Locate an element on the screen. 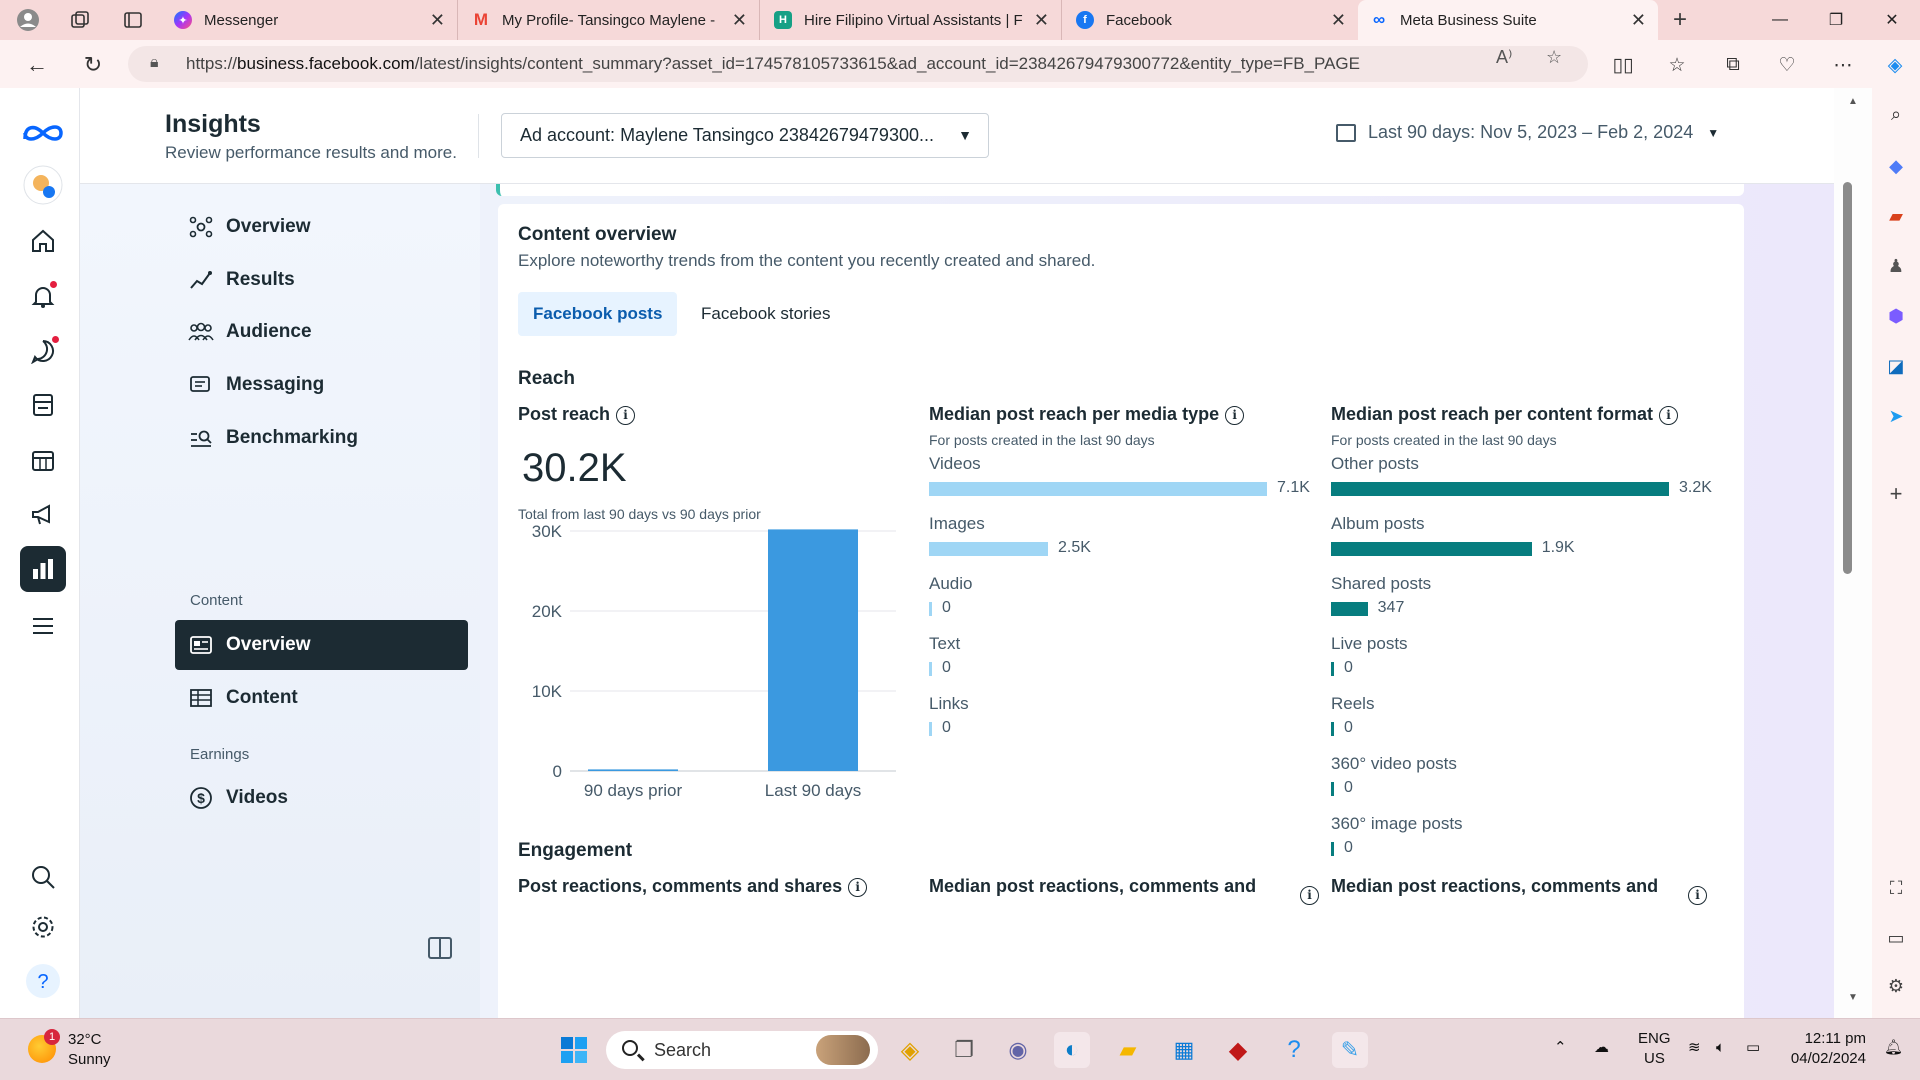 This screenshot has width=1920, height=1080. split-screen-icon: ▯▯ is located at coordinates (1623, 65).